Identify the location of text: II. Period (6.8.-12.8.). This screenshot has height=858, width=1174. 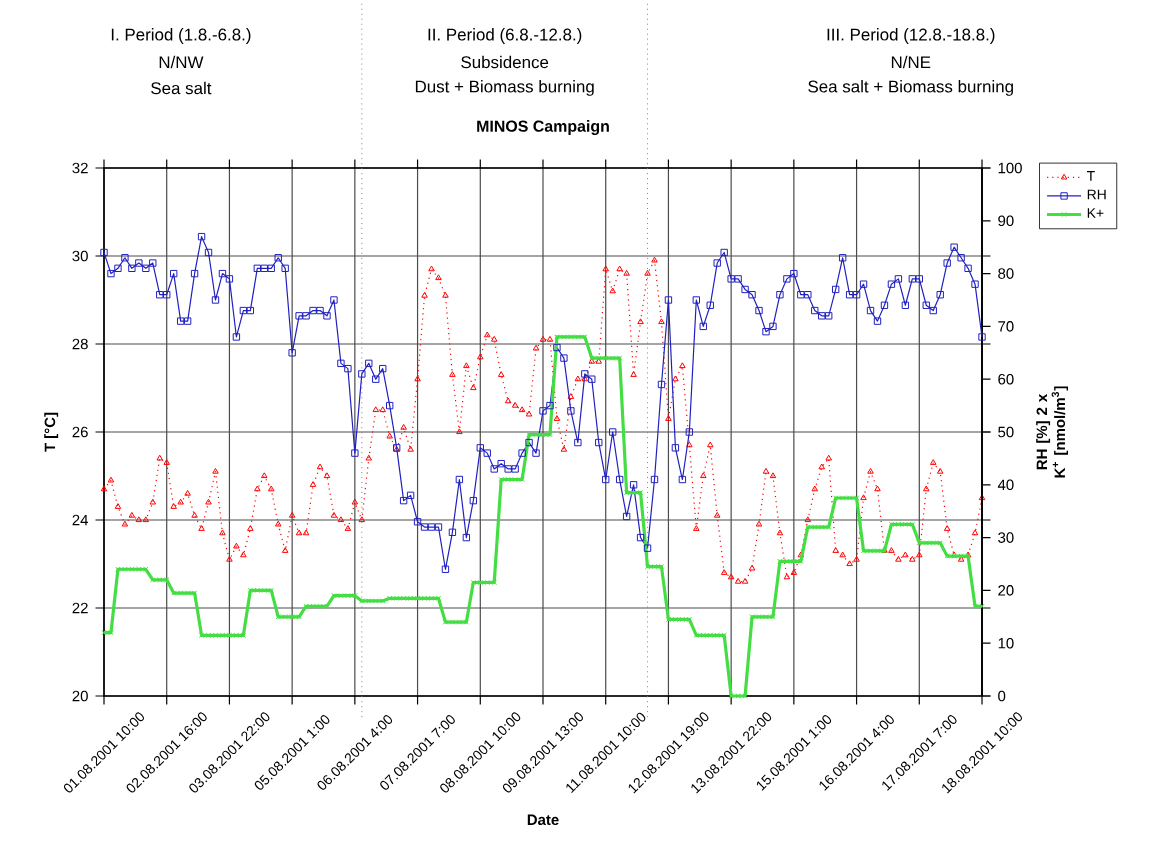
(505, 36).